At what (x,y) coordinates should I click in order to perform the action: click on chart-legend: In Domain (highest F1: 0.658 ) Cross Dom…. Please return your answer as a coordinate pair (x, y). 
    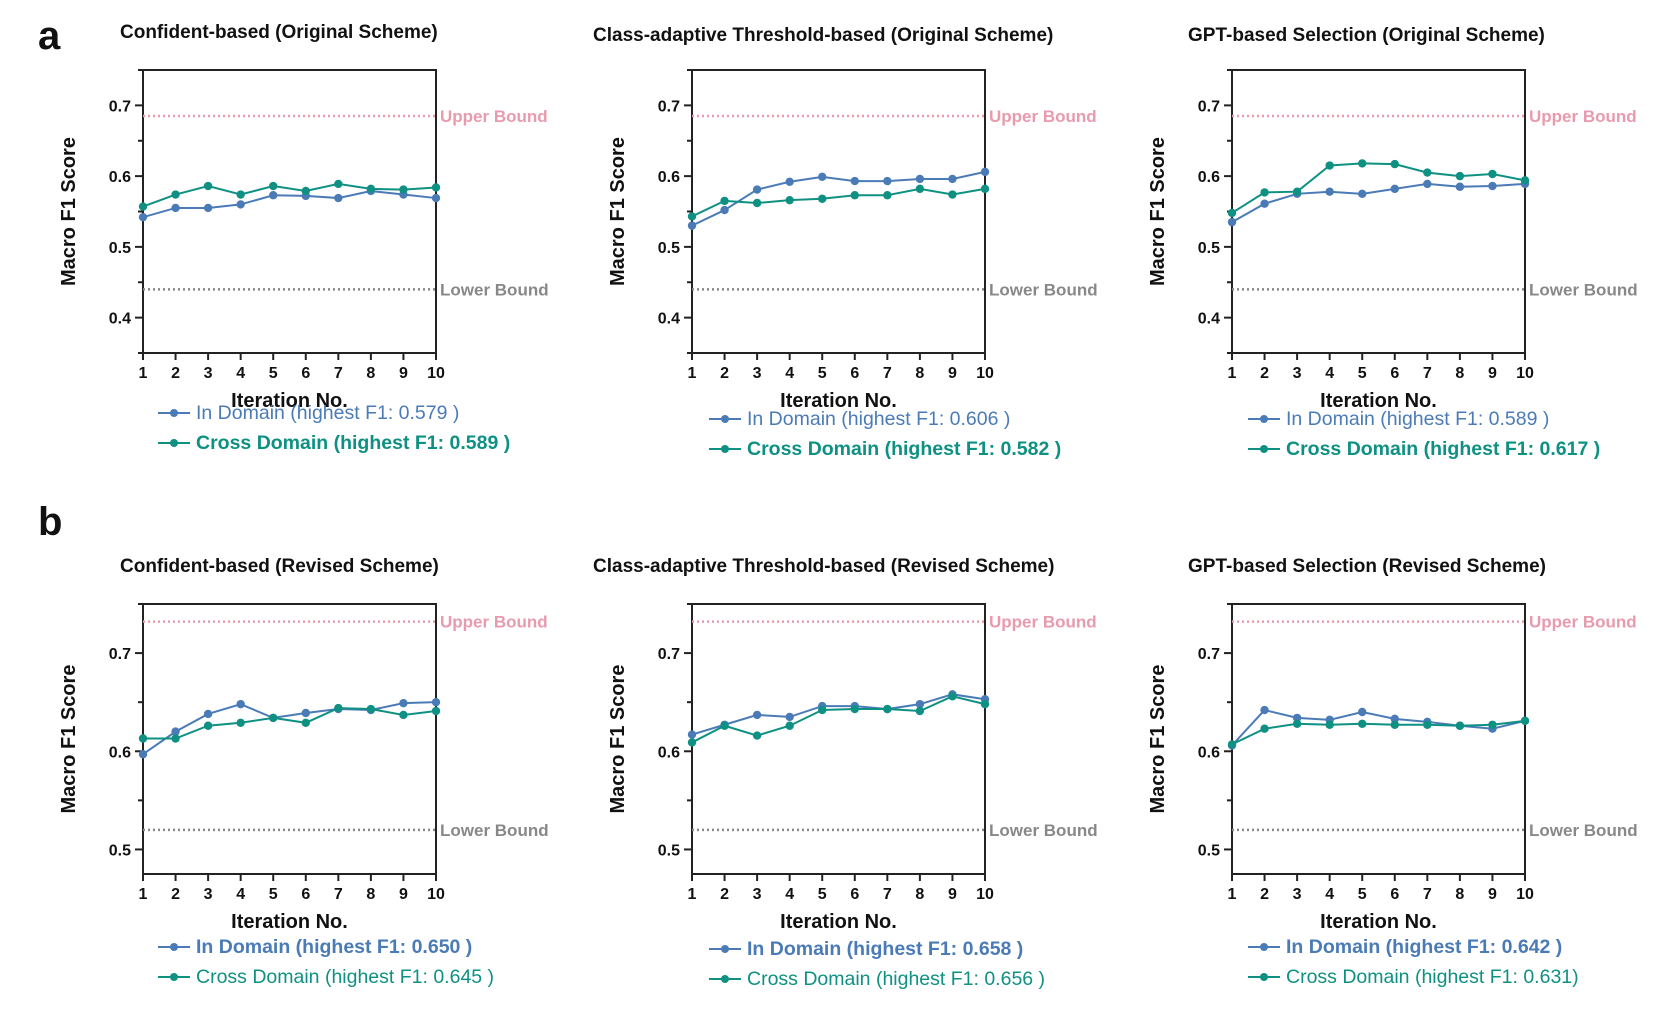
    Looking at the image, I should click on (877, 964).